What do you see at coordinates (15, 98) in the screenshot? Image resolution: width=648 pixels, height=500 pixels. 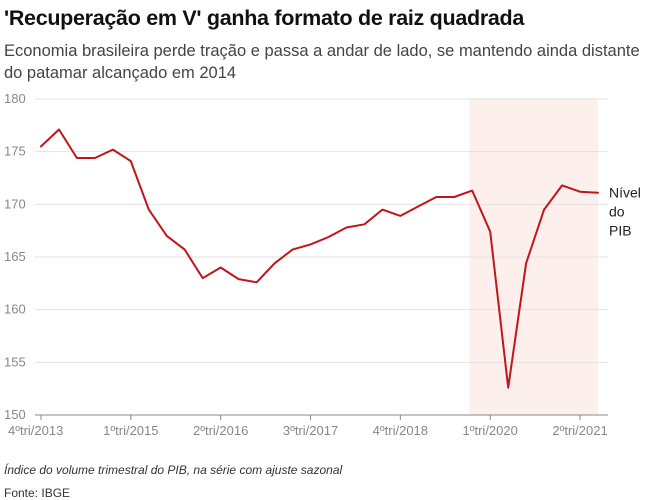 I see `y-tick-label: 180` at bounding box center [15, 98].